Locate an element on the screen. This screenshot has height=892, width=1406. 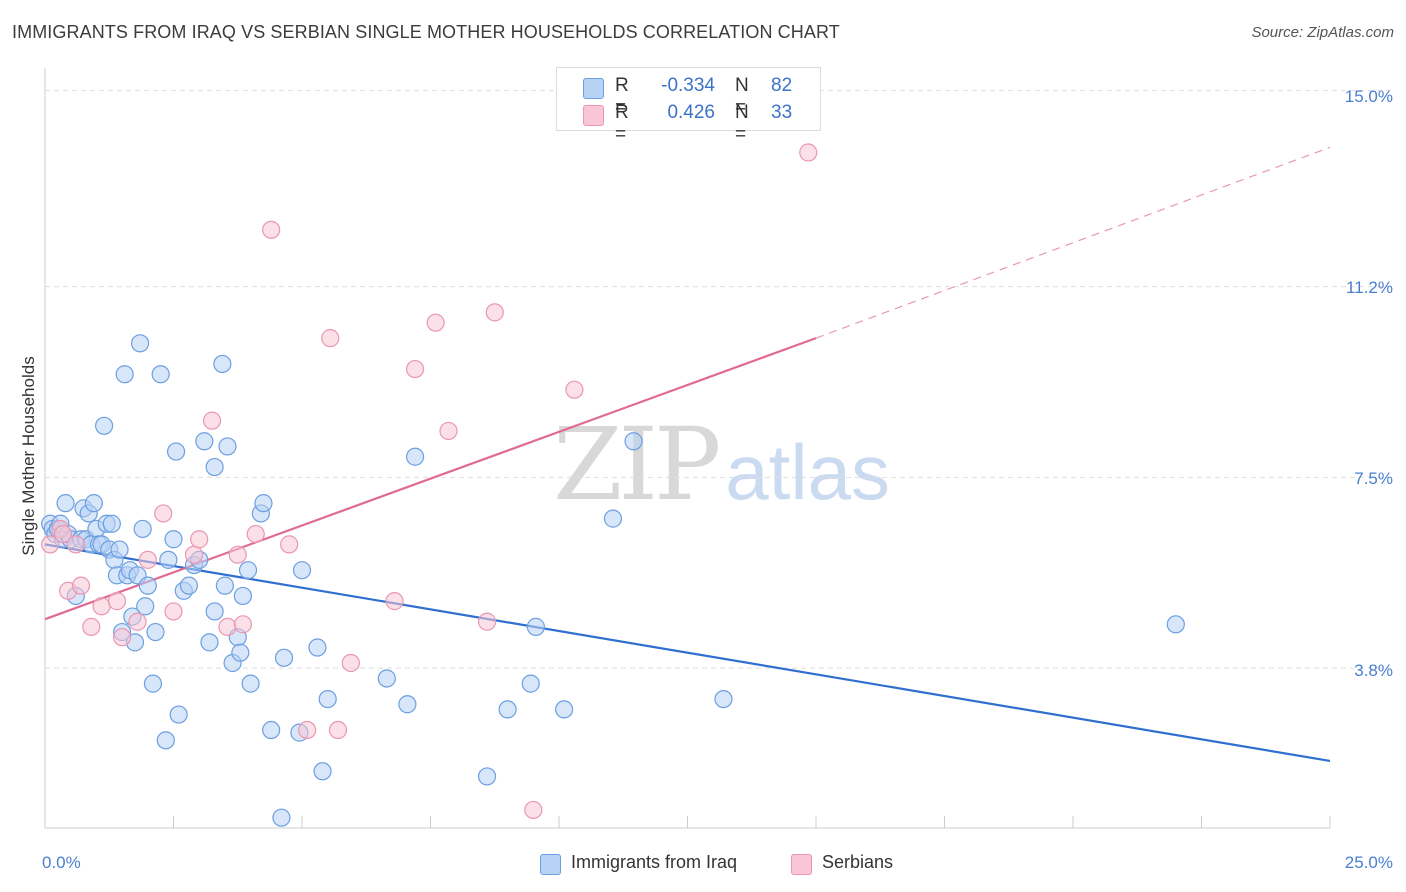
x-tick-label: 25.0% is located at coordinates (1368, 862).